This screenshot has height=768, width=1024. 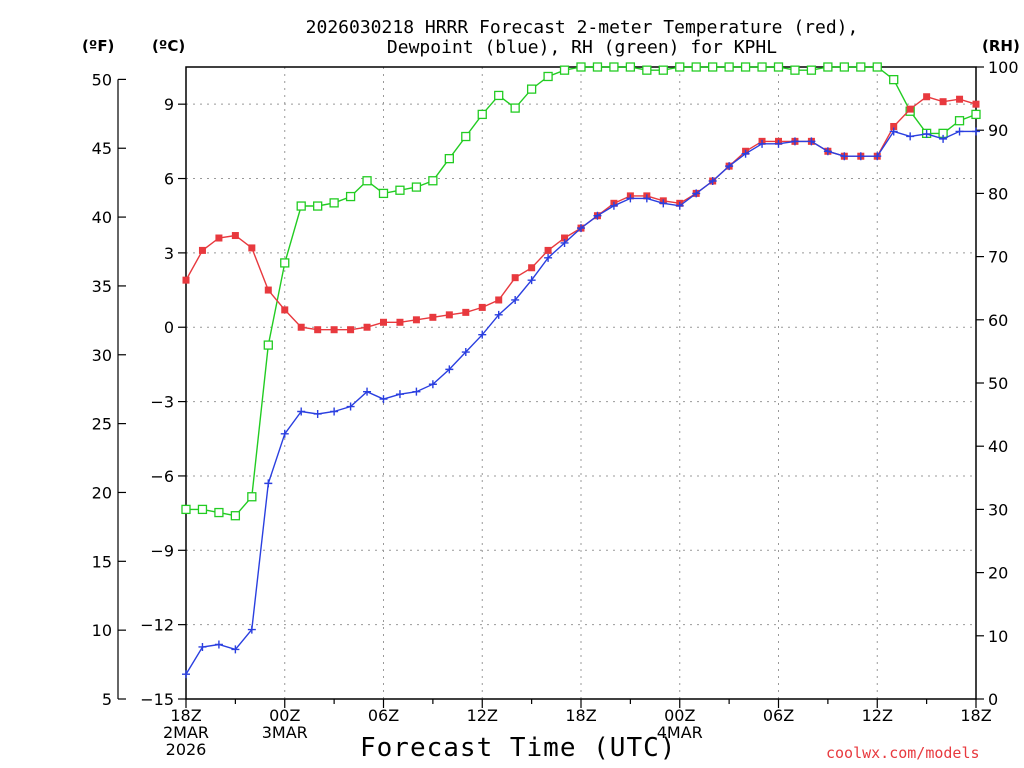 I want to click on rh-tick-label: 30, so click(x=998, y=509).